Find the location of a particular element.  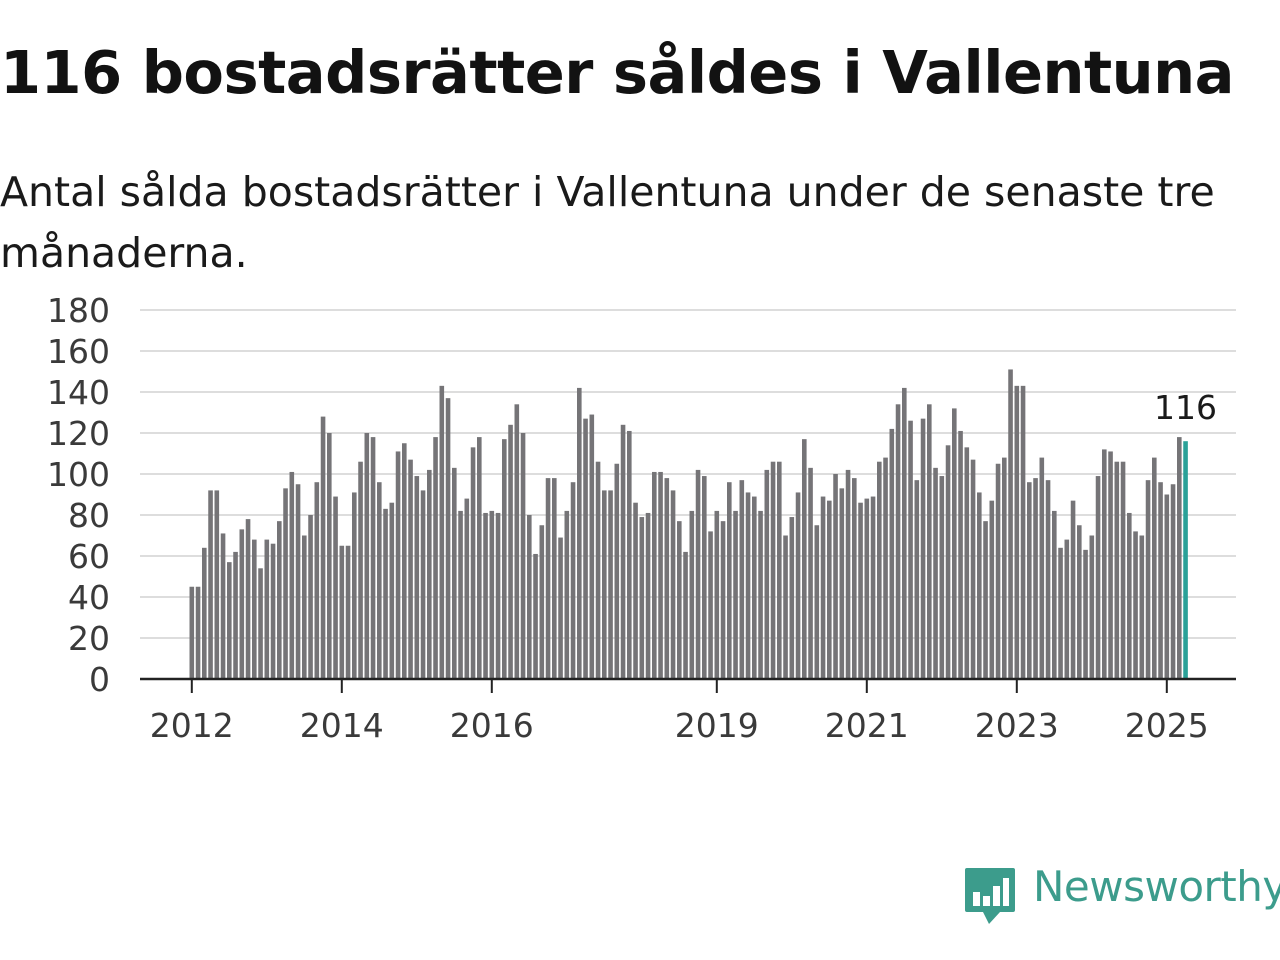

x-tick-label: 2014 is located at coordinates (342, 725).